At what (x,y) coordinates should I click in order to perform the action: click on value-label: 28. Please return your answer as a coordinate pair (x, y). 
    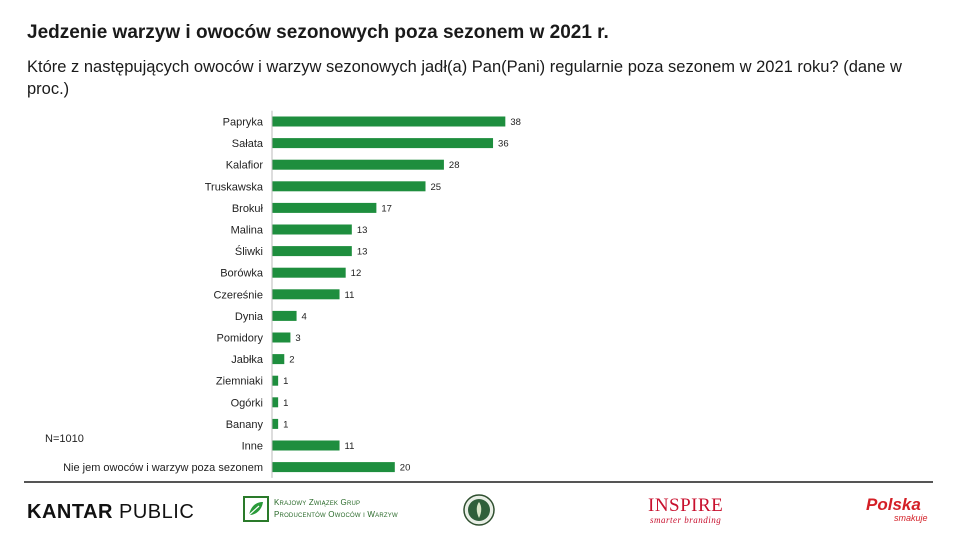
    Looking at the image, I should click on (454, 165).